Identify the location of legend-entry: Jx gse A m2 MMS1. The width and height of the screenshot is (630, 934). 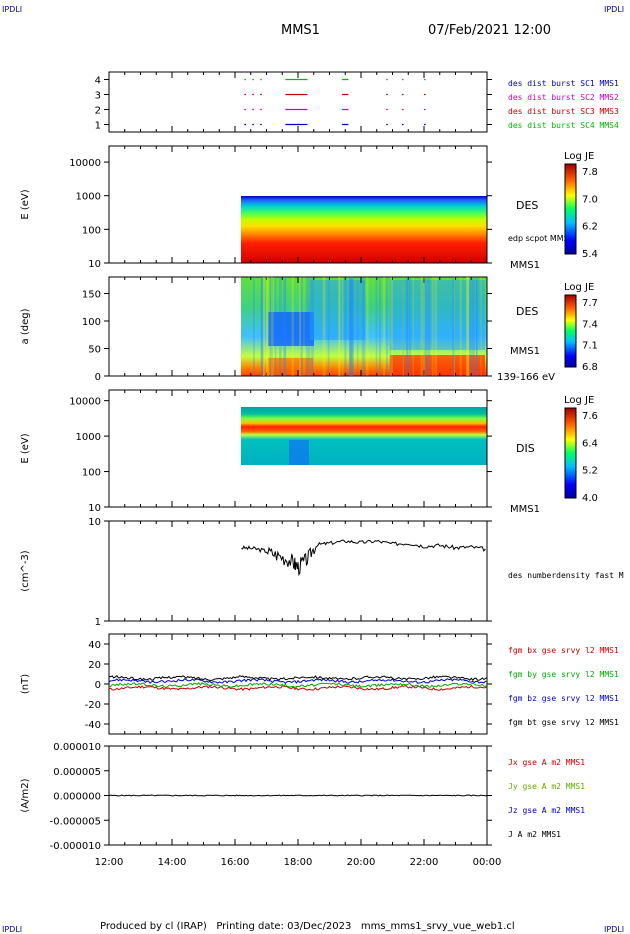
(546, 762).